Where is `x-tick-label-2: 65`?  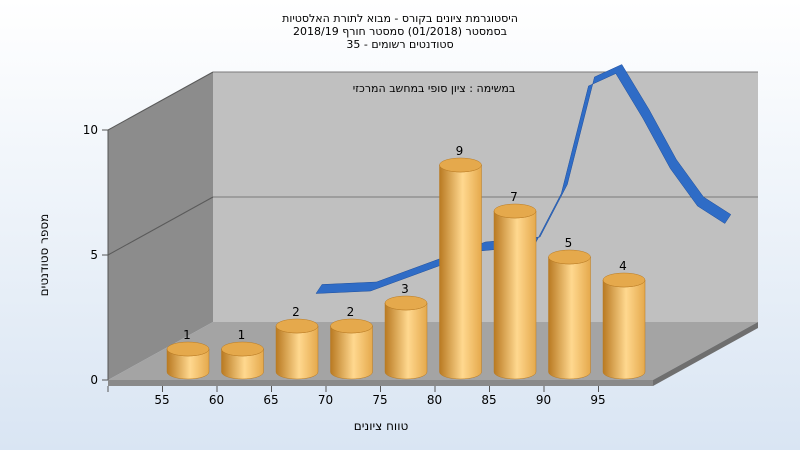 x-tick-label-2: 65 is located at coordinates (270, 400).